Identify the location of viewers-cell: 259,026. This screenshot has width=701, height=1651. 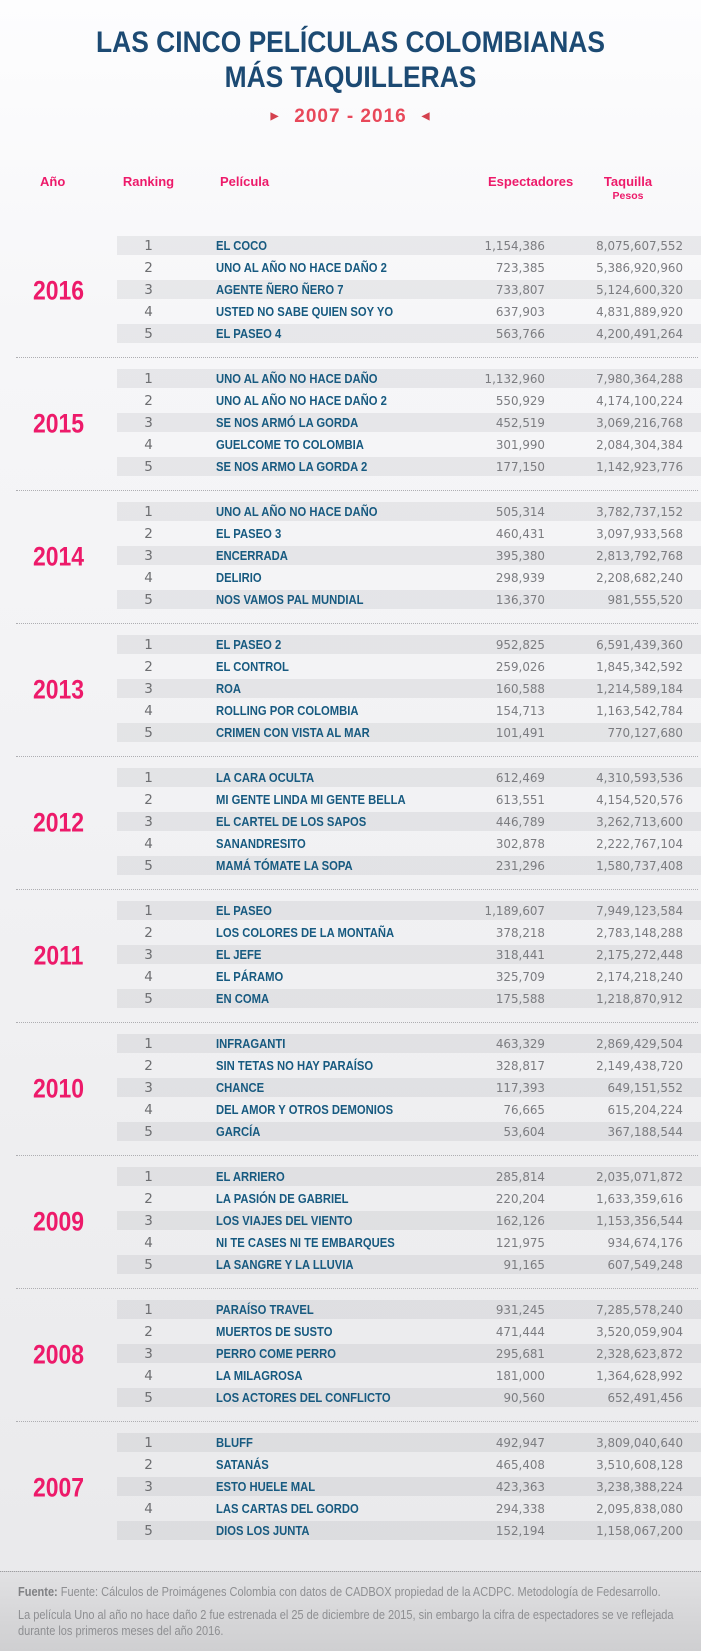
(520, 666).